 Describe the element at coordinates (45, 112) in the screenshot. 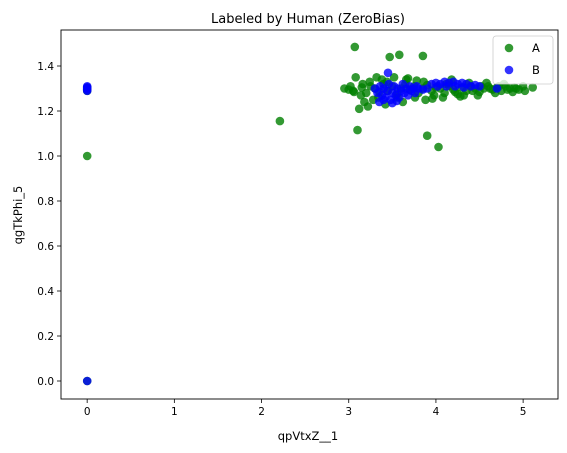

I see `y-tick-label: 1.2` at that location.